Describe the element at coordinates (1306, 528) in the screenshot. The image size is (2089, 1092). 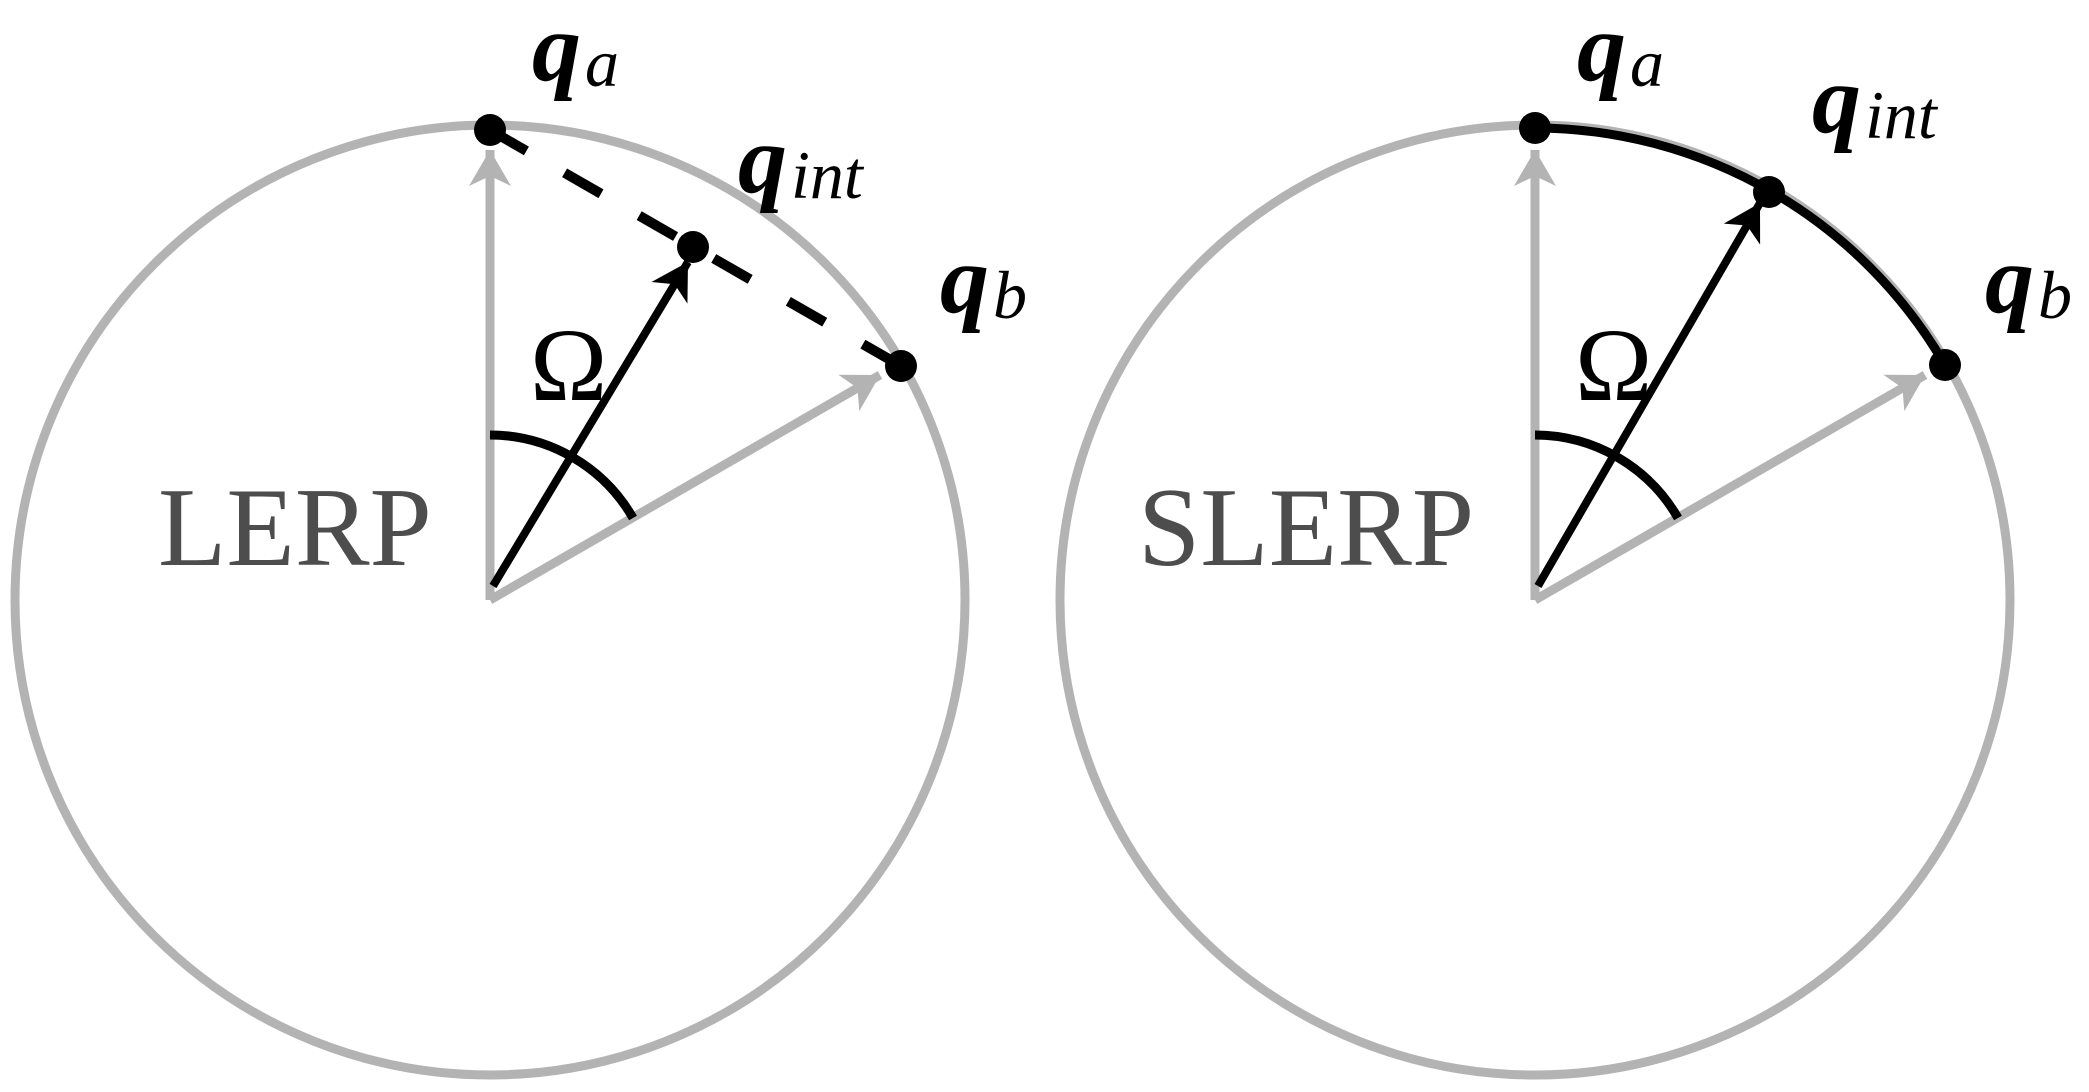
I see `method-label: SLERP` at that location.